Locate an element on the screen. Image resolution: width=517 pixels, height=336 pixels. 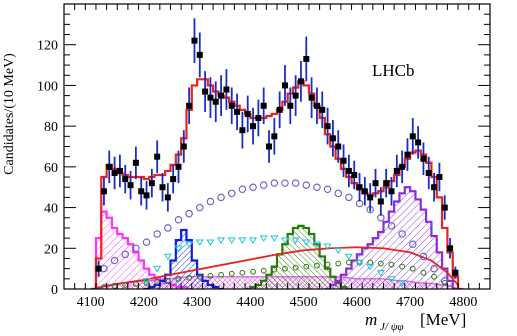
x-tick-label: 4700 is located at coordinates (410, 302).